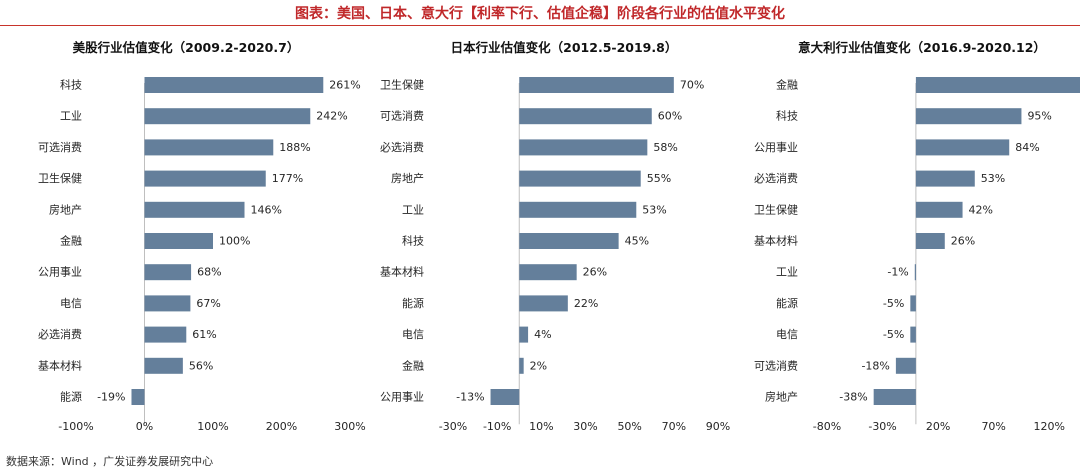 The image size is (1080, 472). I want to click on chart2-tick-label: -10%, so click(497, 426).